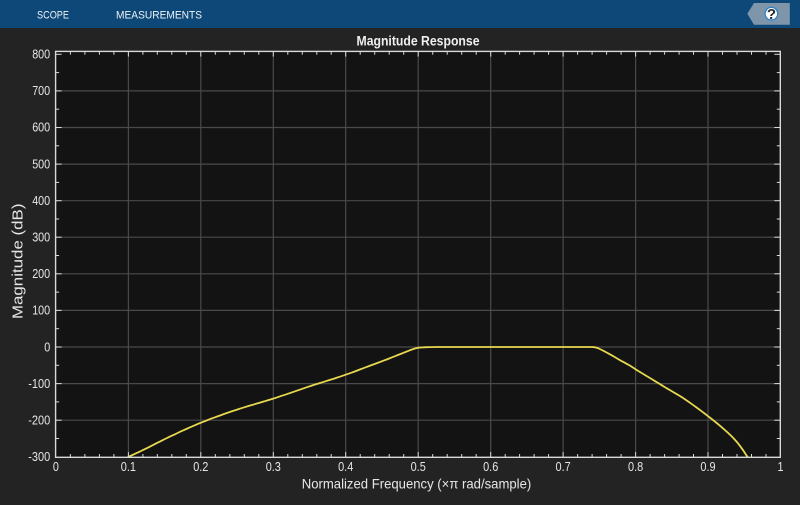 The image size is (800, 505). What do you see at coordinates (39, 383) in the screenshot?
I see `svg-text: -100` at bounding box center [39, 383].